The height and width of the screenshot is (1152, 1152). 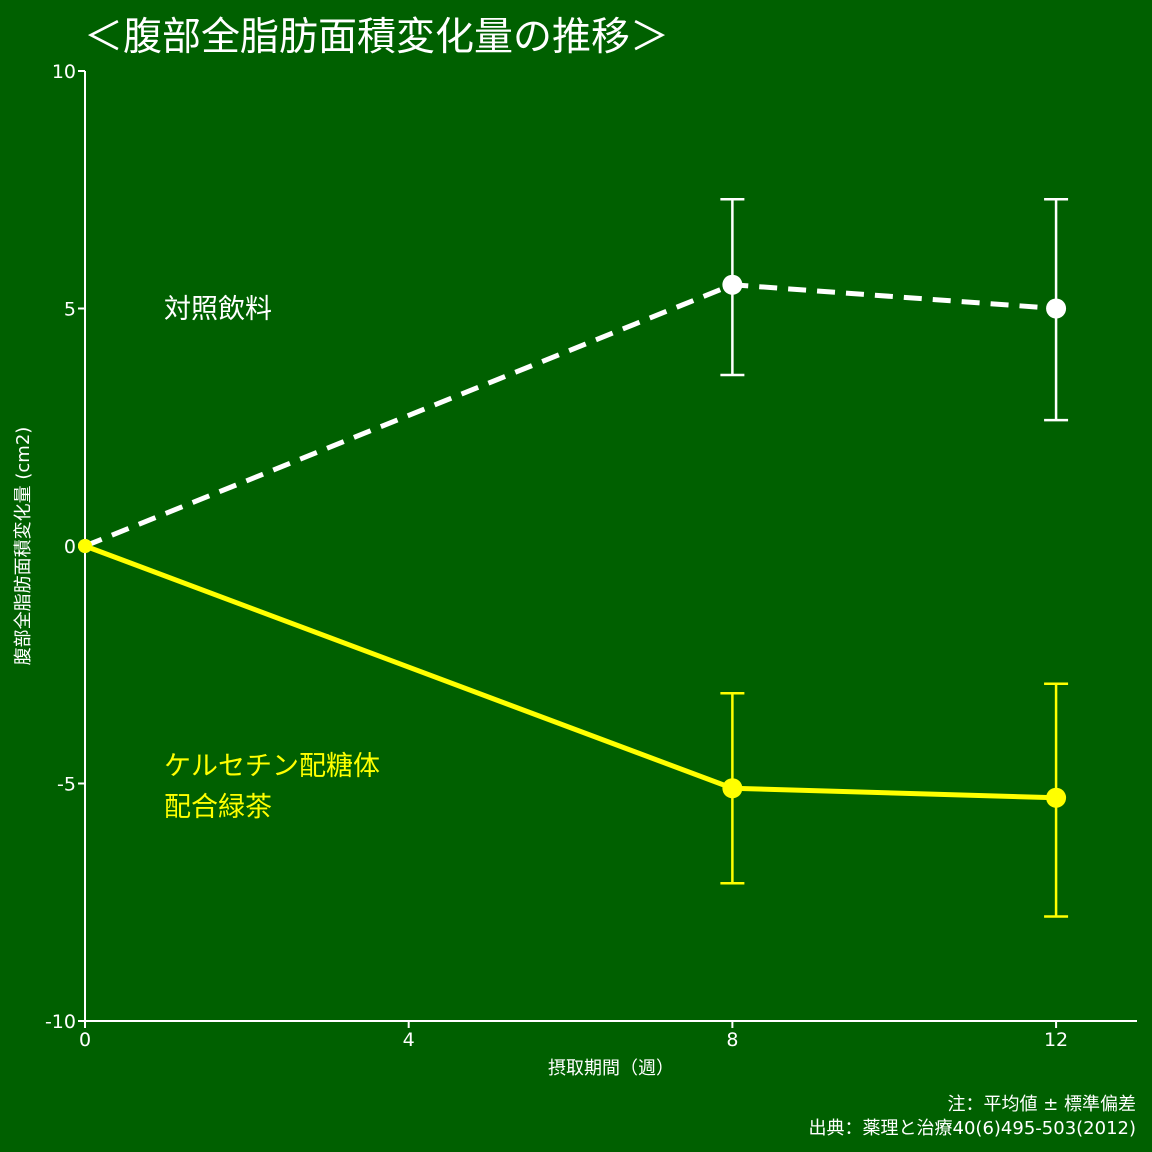 What do you see at coordinates (972, 1128) in the screenshot?
I see `source-note: 出典：薬理と治療40(6)495-503(2012)` at bounding box center [972, 1128].